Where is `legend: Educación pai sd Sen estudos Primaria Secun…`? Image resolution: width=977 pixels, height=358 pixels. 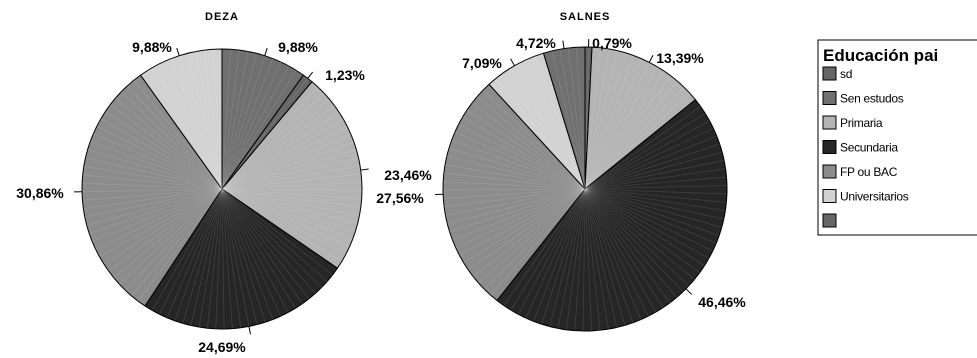 legend: Educación pai sd Sen estudos Primaria Secun… is located at coordinates (897, 137).